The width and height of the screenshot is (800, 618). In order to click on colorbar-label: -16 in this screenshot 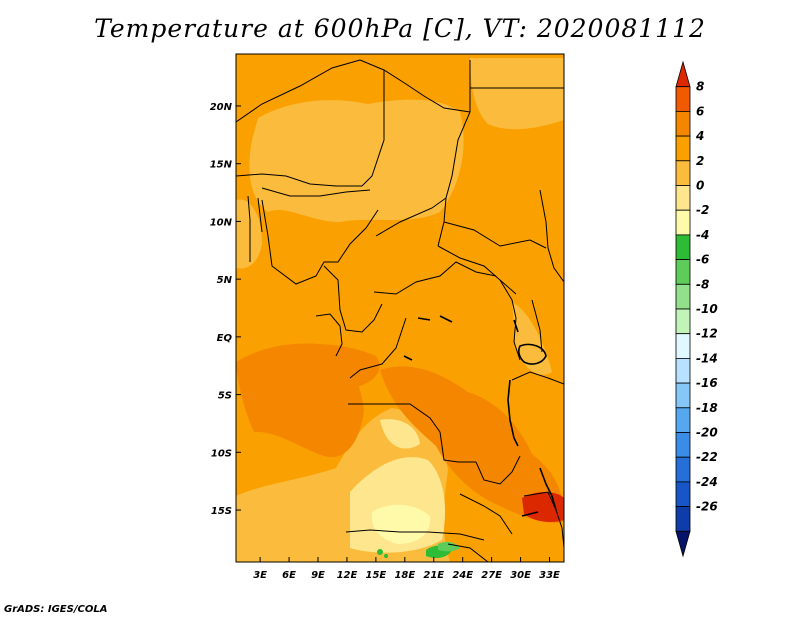, I will do `click(707, 383)`.